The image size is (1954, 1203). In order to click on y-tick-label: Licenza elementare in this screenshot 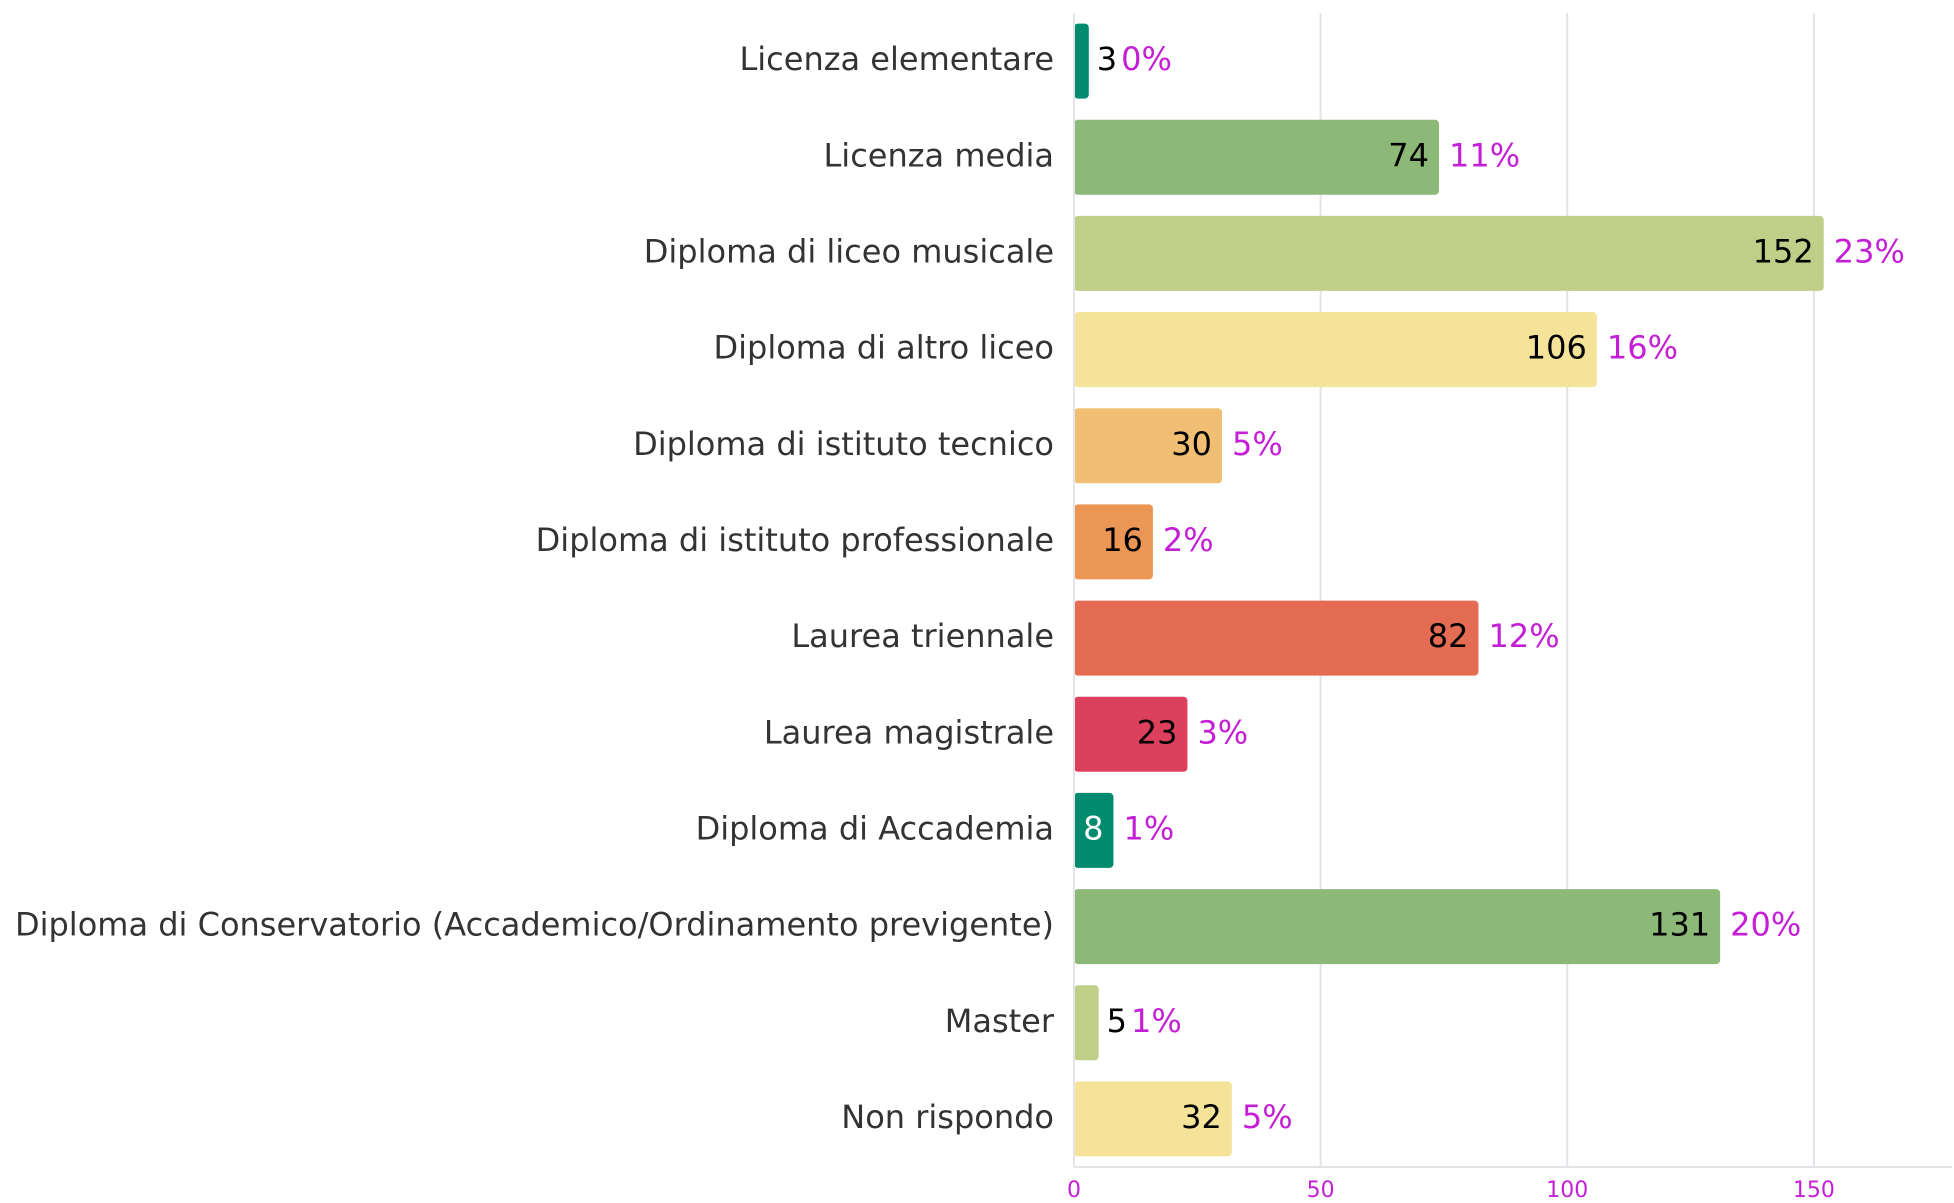, I will do `click(896, 59)`.